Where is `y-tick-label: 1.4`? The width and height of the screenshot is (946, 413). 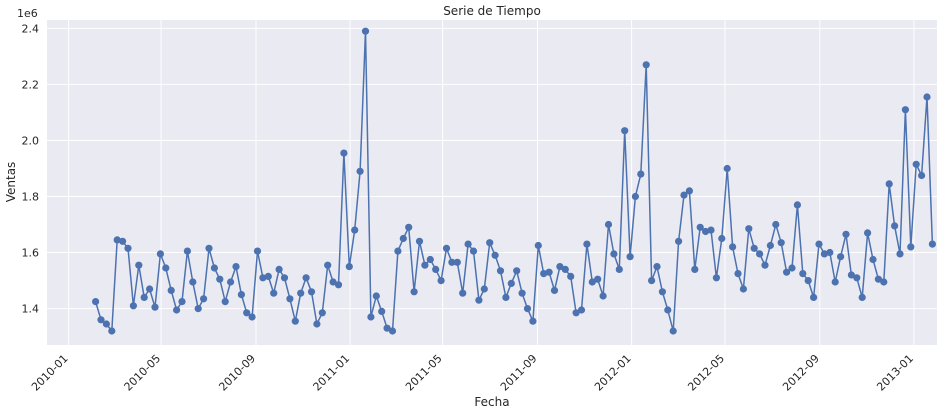 y-tick-label: 1.4 is located at coordinates (31, 309).